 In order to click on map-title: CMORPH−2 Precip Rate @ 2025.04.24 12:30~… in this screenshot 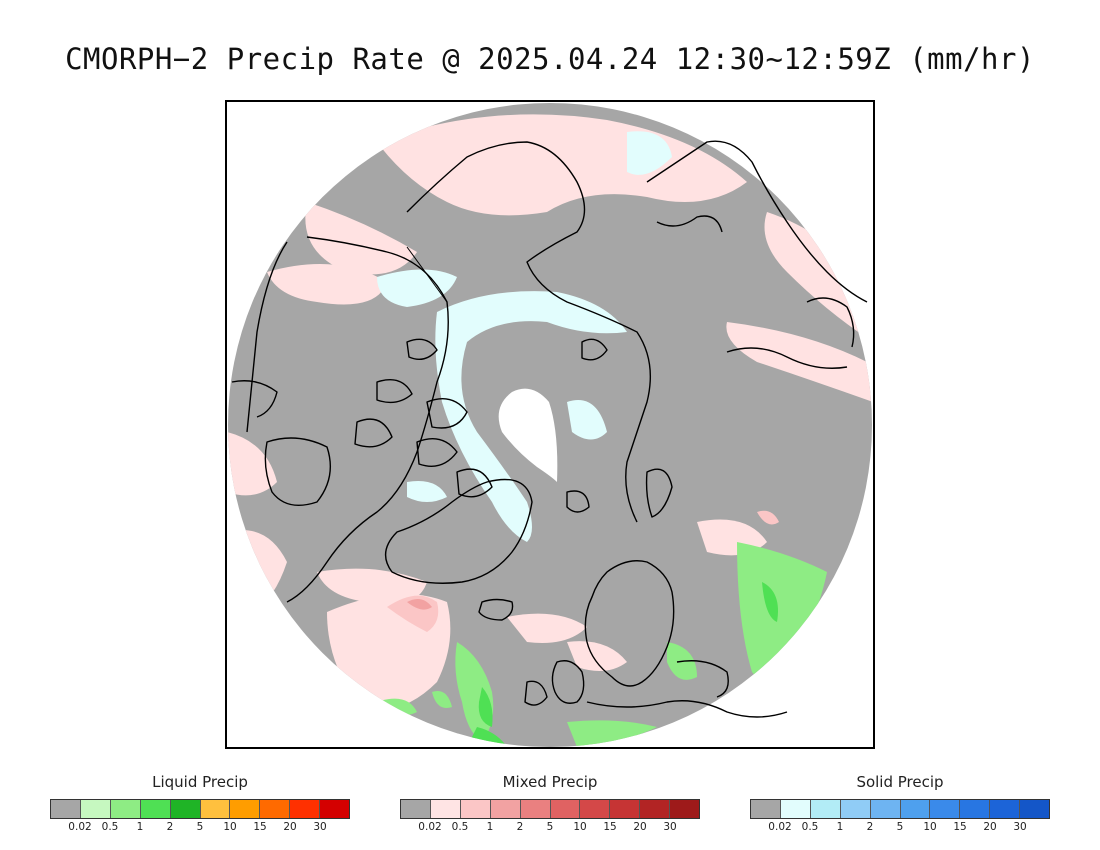, I will do `click(550, 59)`.